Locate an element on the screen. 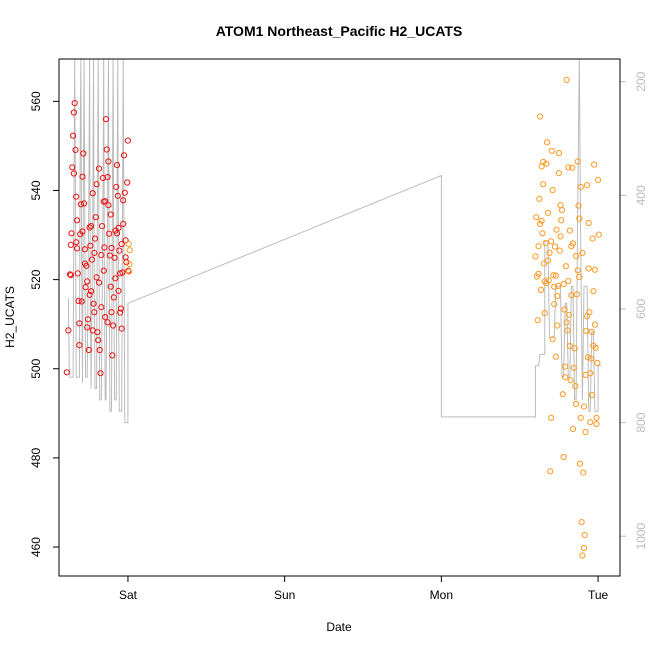  chart-title: ATOM1 Northeast_Pacific H2_UCATS is located at coordinates (339, 31).